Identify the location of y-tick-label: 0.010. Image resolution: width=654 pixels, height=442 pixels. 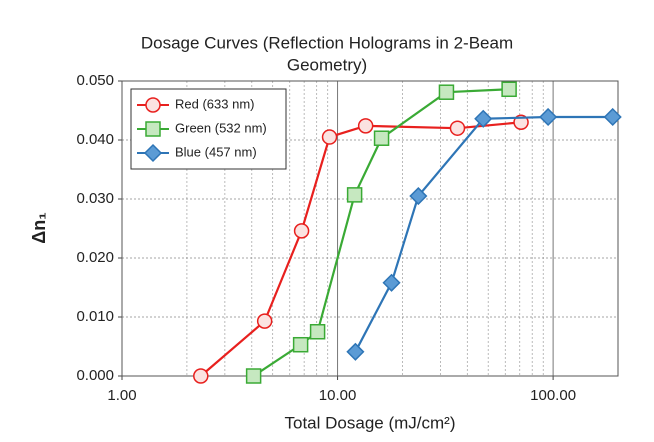
(95, 316).